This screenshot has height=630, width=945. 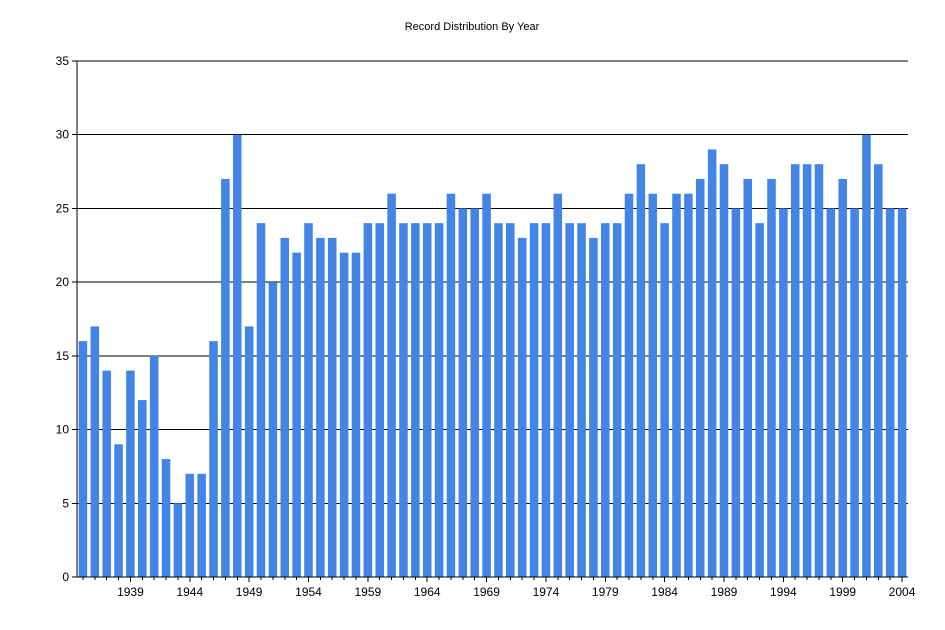 What do you see at coordinates (474, 392) in the screenshot?
I see `bar-1968` at bounding box center [474, 392].